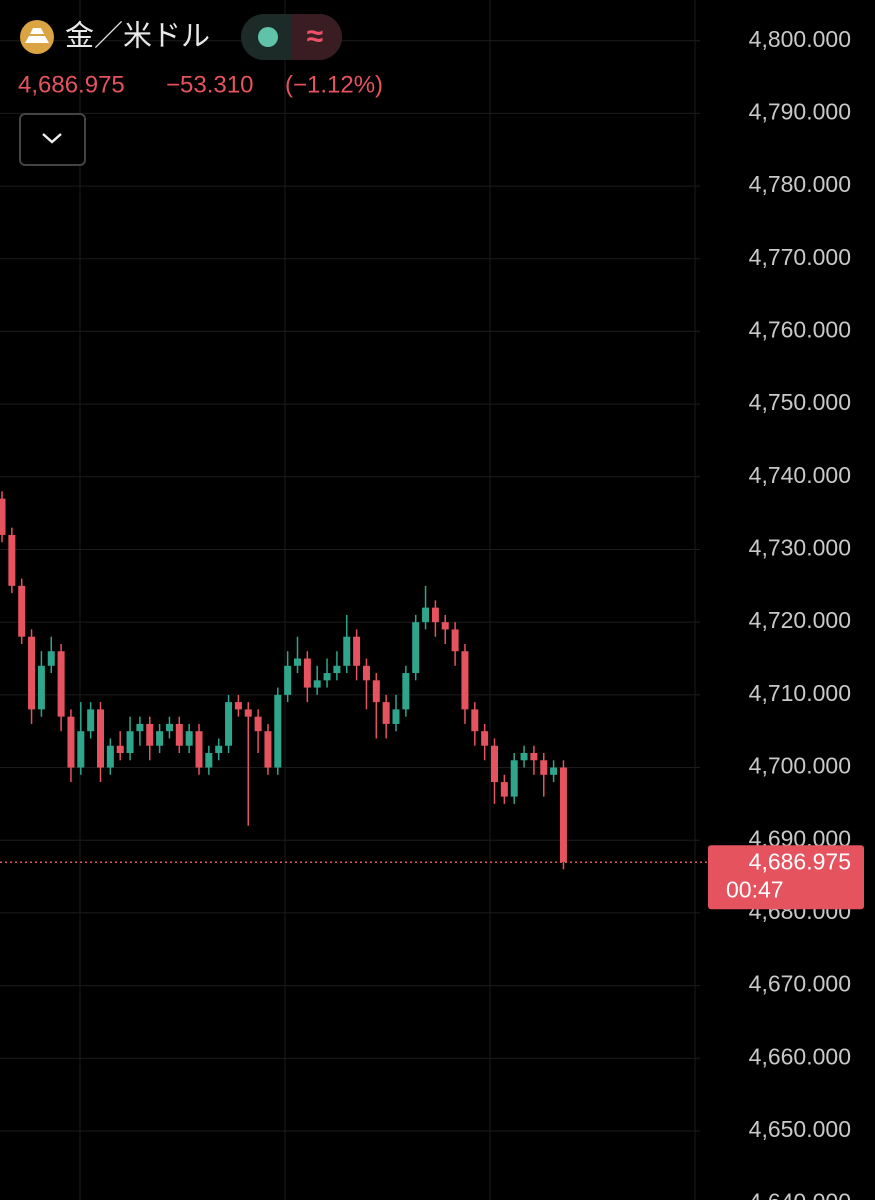 This screenshot has width=875, height=1200. What do you see at coordinates (800, 766) in the screenshot?
I see `y-tick-label: 4,700.000` at bounding box center [800, 766].